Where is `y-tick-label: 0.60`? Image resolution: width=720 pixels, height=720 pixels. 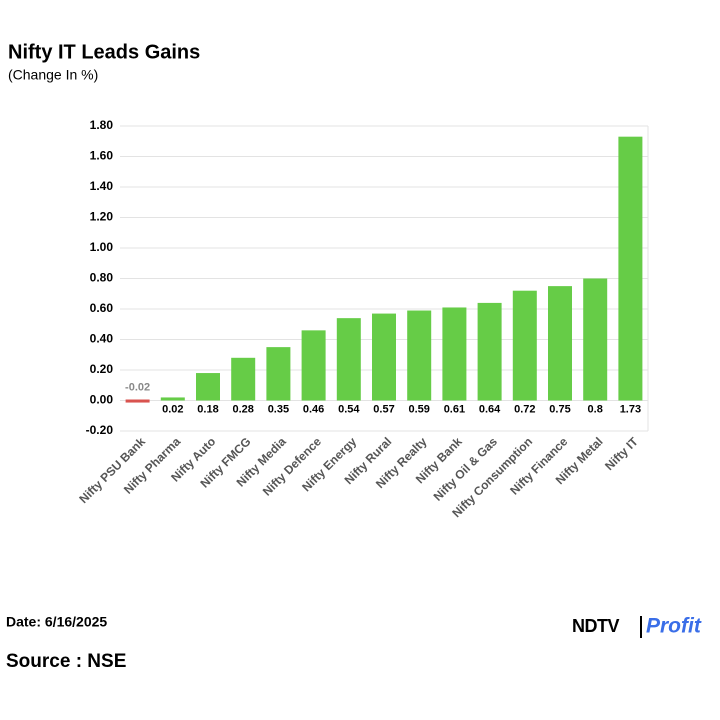 y-tick-label: 0.60 is located at coordinates (102, 308).